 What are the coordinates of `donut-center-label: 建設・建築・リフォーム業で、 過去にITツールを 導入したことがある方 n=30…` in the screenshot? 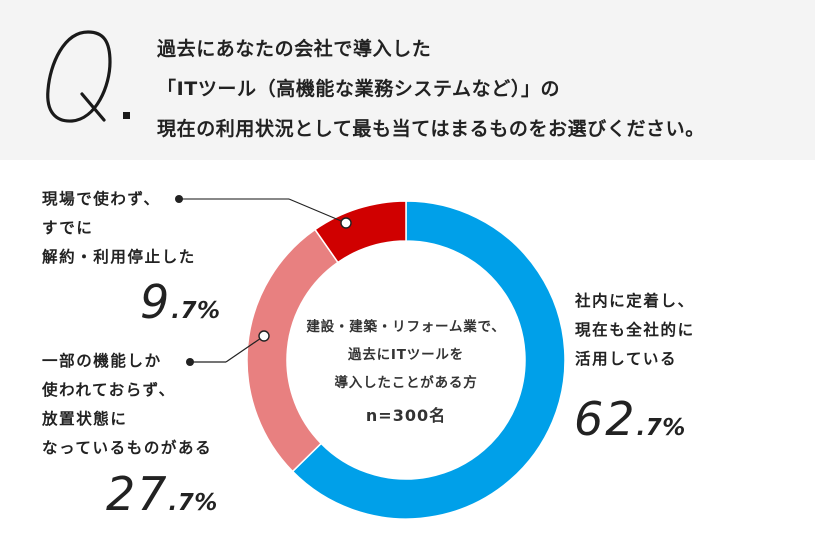 It's located at (406, 371).